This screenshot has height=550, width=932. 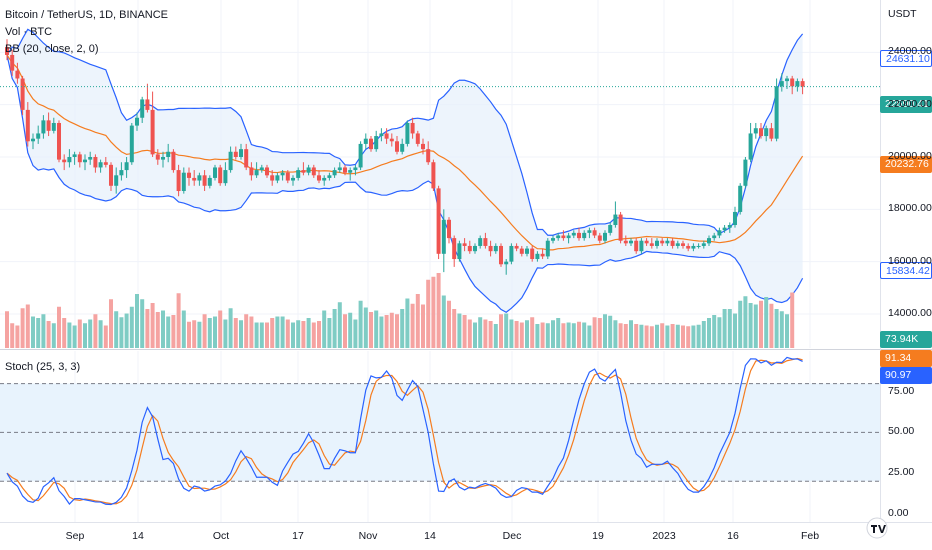 What do you see at coordinates (221, 536) in the screenshot?
I see `time-axis-label: Oct` at bounding box center [221, 536].